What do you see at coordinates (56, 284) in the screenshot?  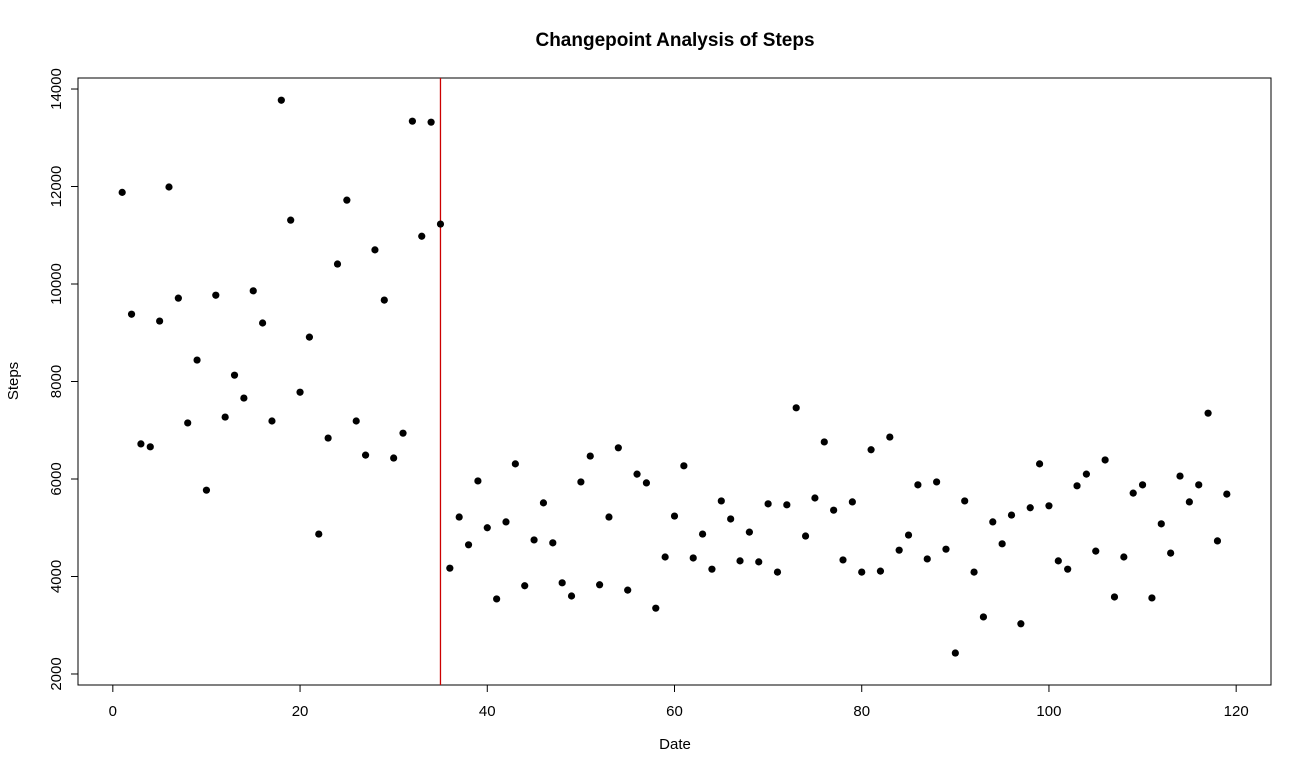 I see `y-tick-label: 10000` at bounding box center [56, 284].